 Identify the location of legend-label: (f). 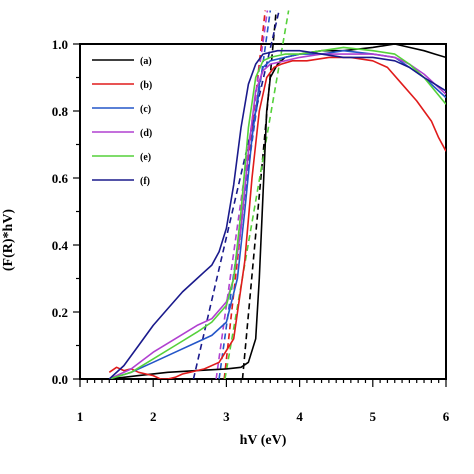
(145, 181).